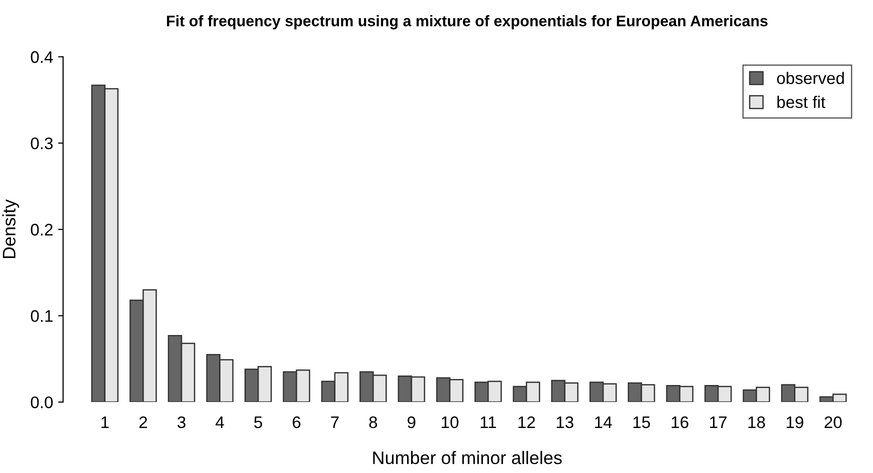 This screenshot has height=473, width=873. I want to click on x-tick-label: 12, so click(526, 422).